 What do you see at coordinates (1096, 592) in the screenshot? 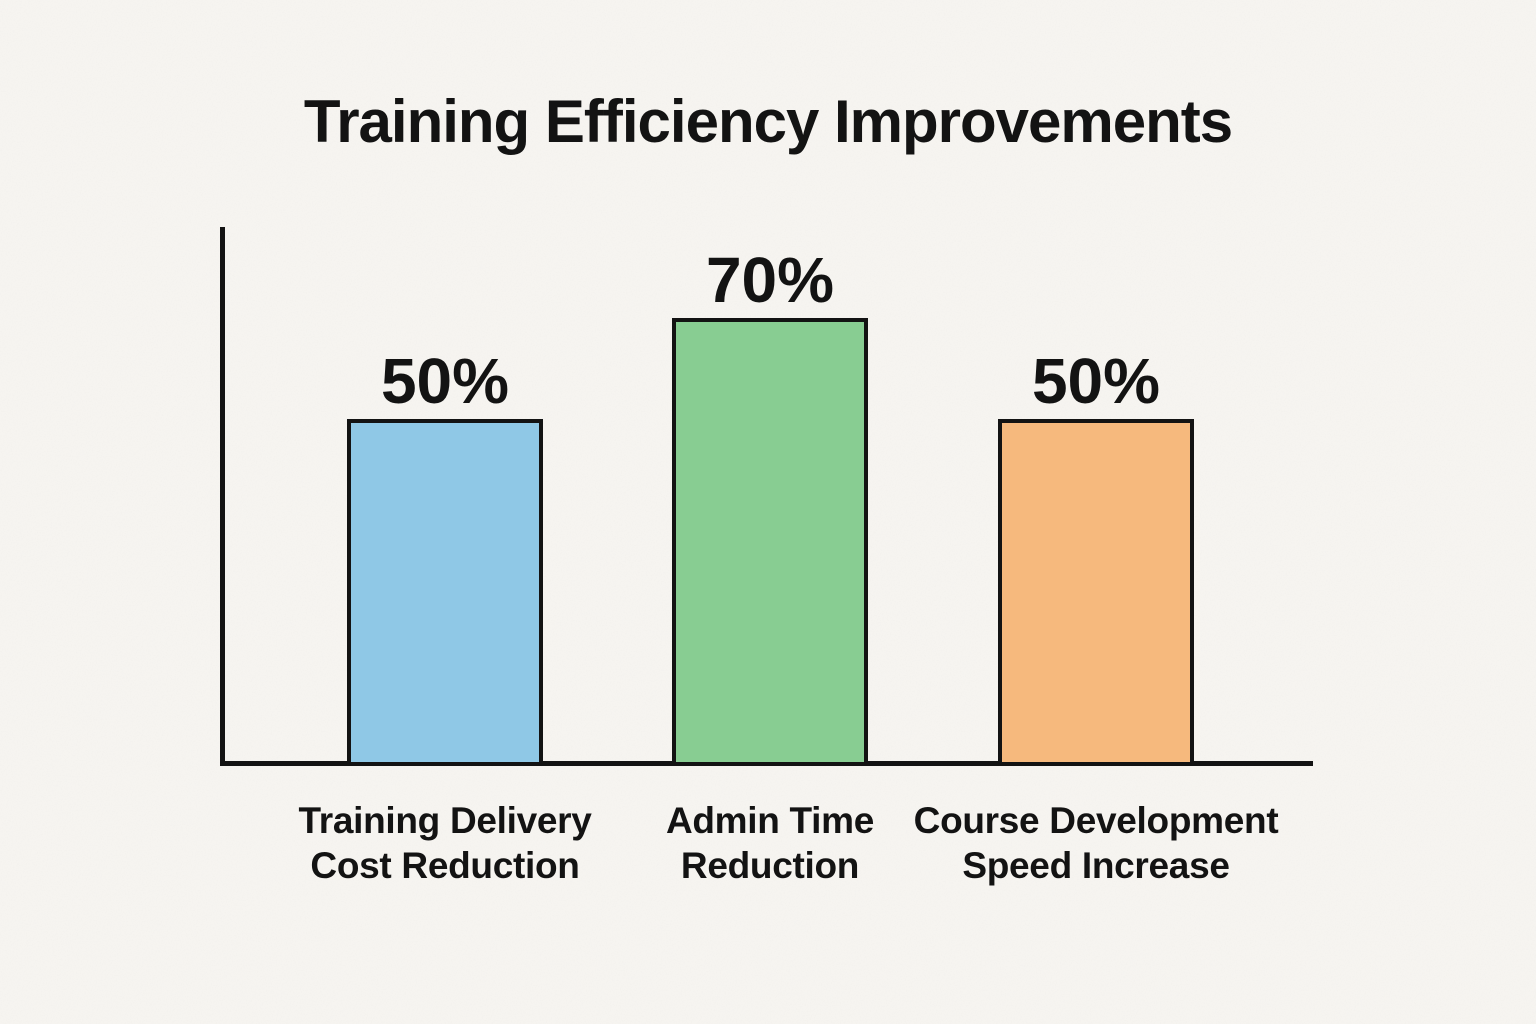
I see `bar-course-development-speed-increase` at bounding box center [1096, 592].